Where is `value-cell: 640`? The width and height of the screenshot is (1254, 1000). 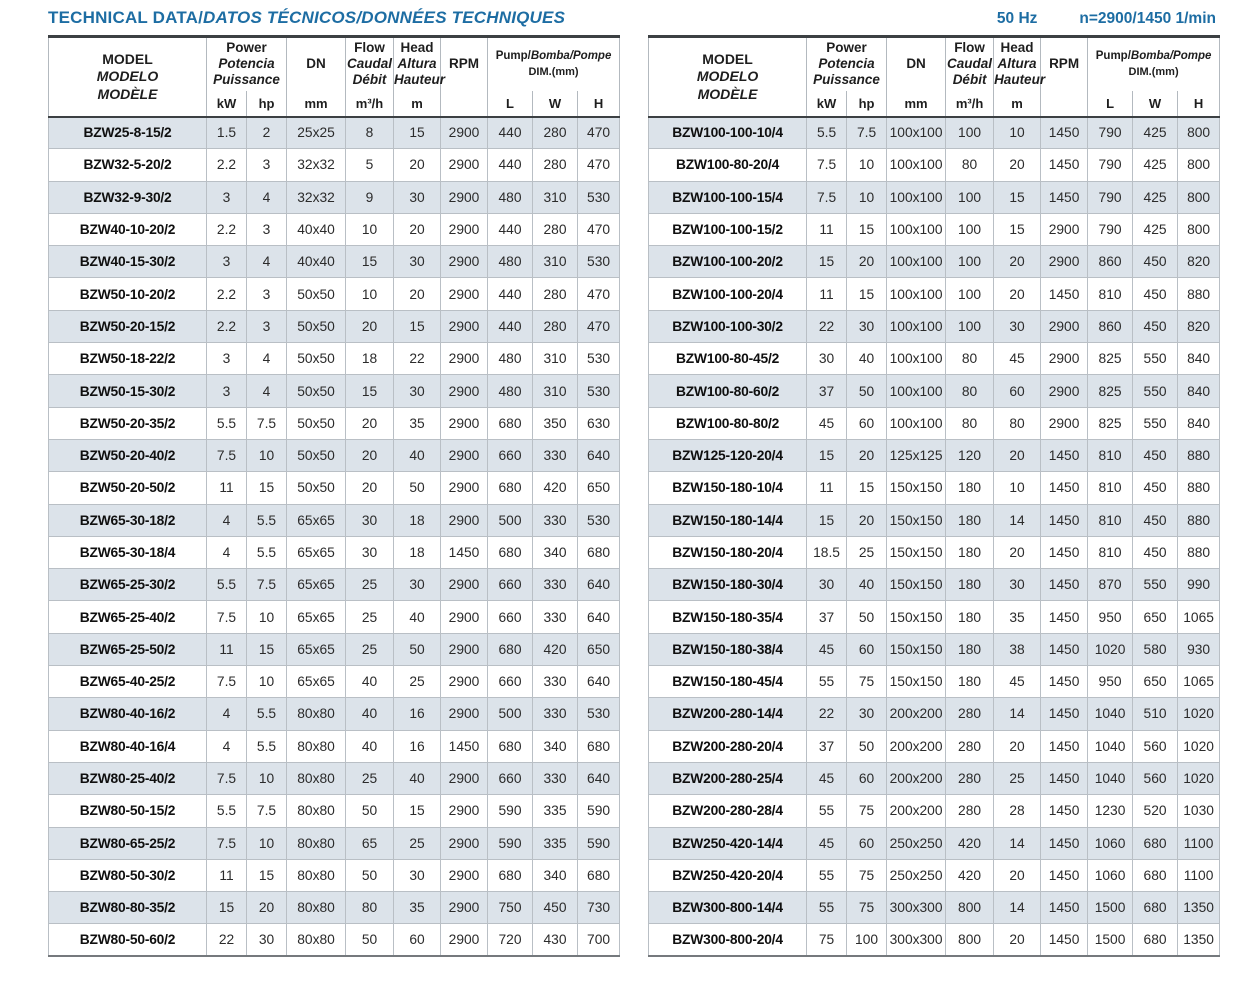
value-cell: 640 is located at coordinates (599, 455).